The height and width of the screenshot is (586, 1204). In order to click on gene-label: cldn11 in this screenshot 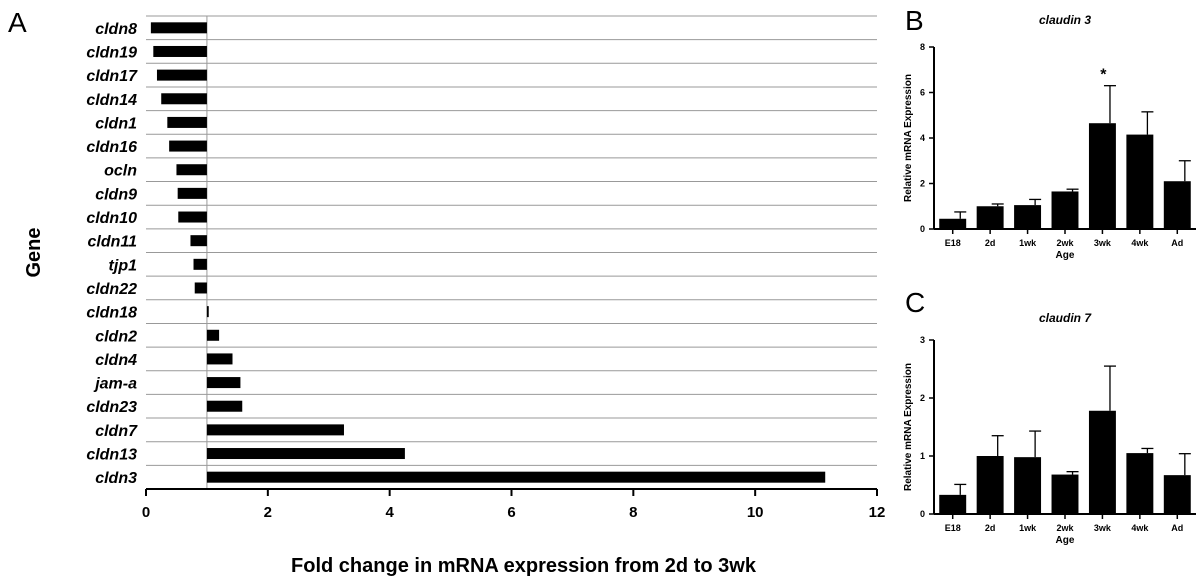, I will do `click(113, 242)`.